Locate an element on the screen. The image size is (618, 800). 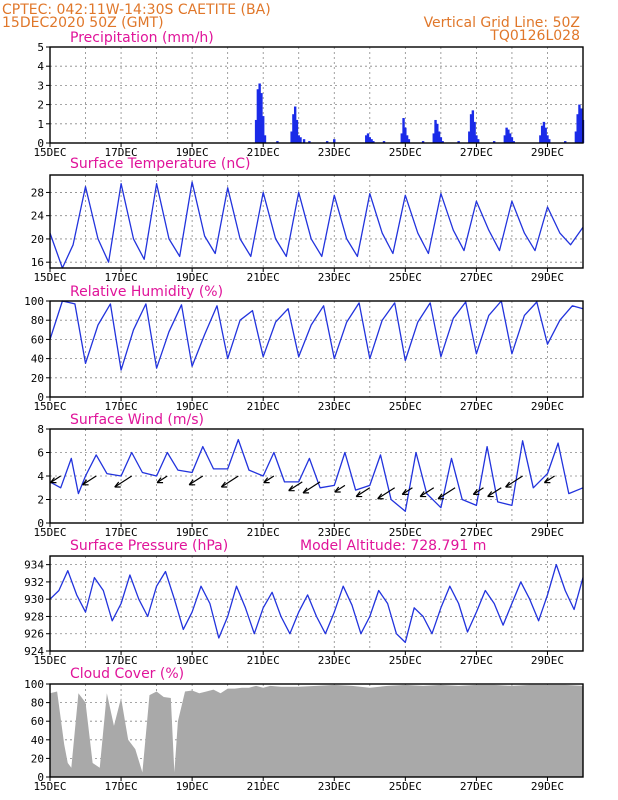
y-tick-label: 924 is located at coordinates (34, 651).